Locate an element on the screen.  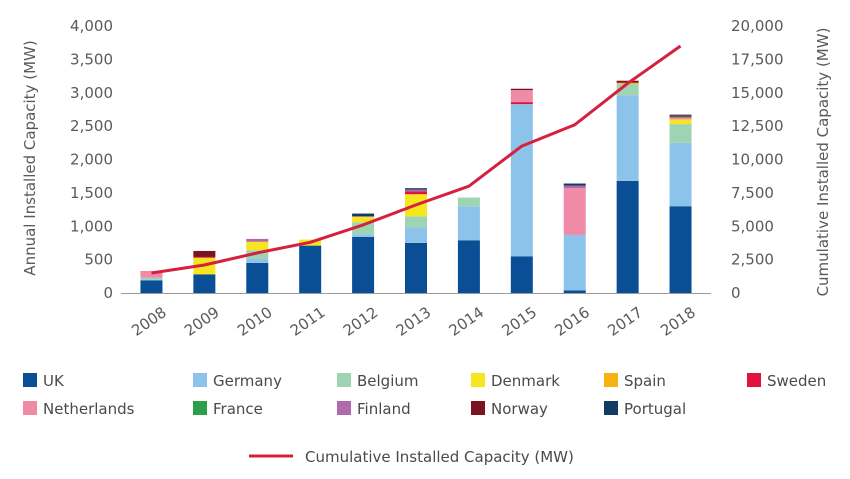
bar-finland-2018 is located at coordinates (680, 117).